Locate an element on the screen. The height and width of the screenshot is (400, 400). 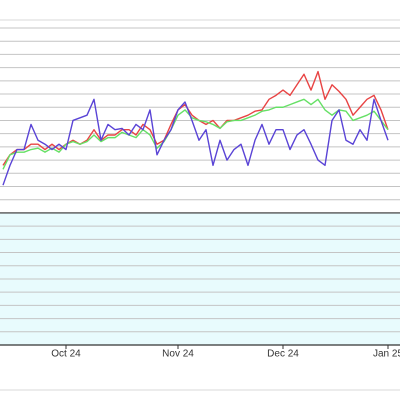
x-tick-label: Nov 24 is located at coordinates (178, 354).